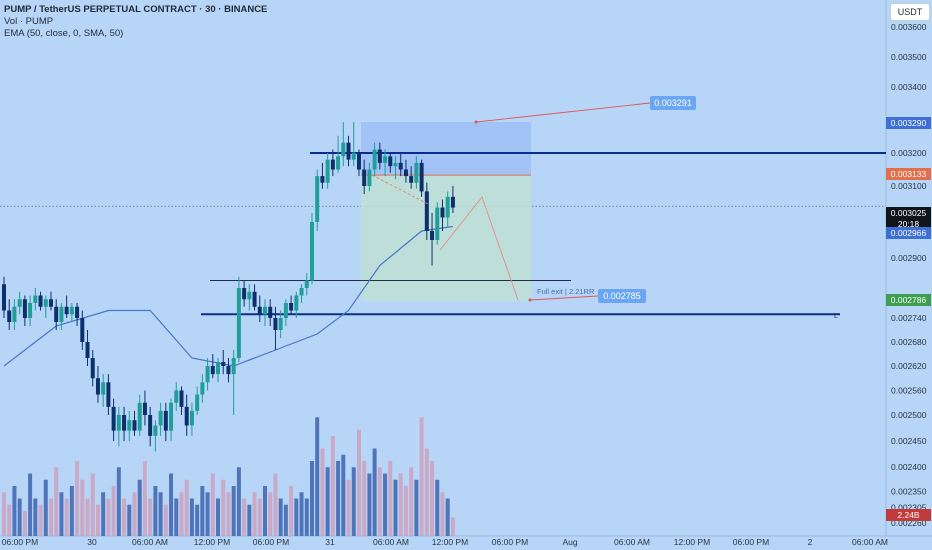  Describe the element at coordinates (909, 441) in the screenshot. I see `price-tick-label: 0.002450` at that location.